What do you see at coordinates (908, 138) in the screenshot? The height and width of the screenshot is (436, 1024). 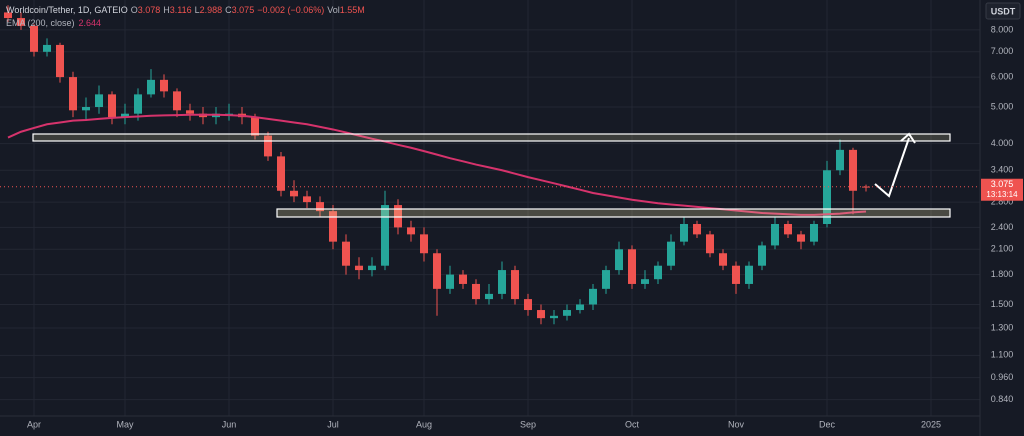 I see `arrow-head` at bounding box center [908, 138].